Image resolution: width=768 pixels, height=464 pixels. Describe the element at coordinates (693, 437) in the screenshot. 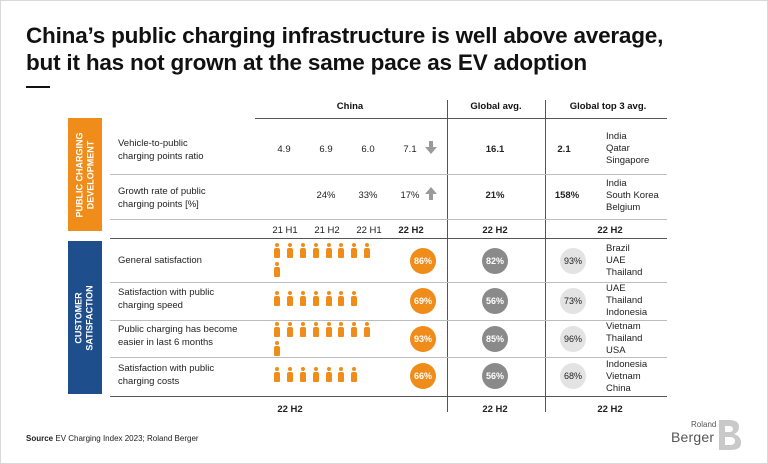

I see `logo-word-berger: Berger` at that location.